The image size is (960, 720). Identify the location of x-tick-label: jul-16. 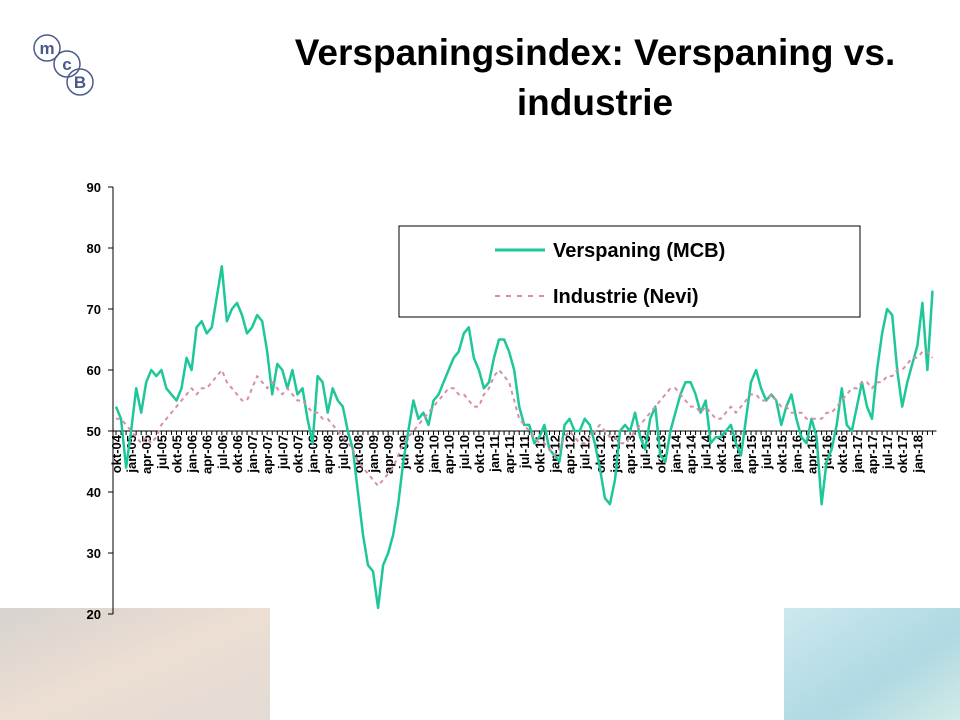
(827, 452).